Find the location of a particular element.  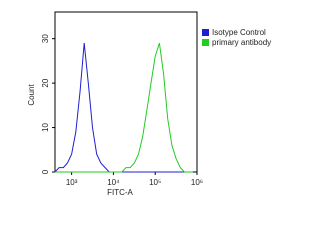

x-axis-label: FITC-A is located at coordinates (120, 192).